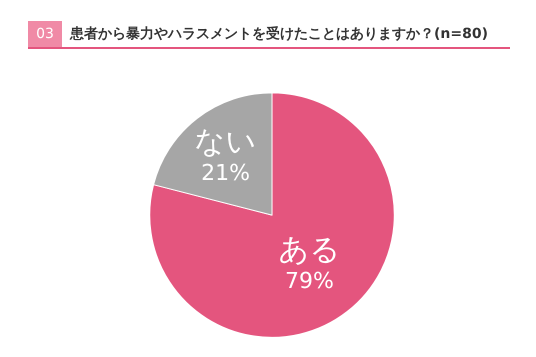  I want to click on text: 03, so click(45, 34).